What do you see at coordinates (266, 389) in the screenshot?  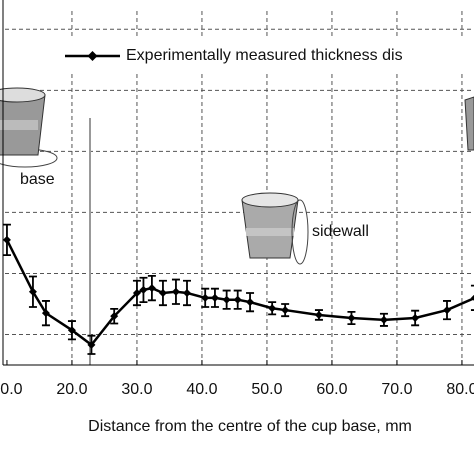 I see `x-tick-label: 50.0` at bounding box center [266, 389].